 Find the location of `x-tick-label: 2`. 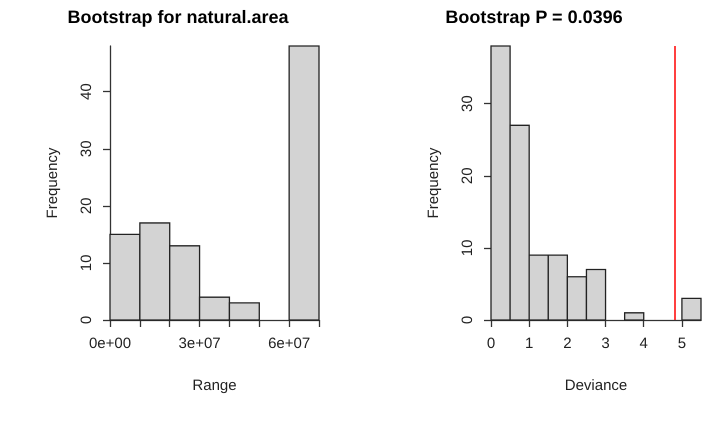

x-tick-label: 2 is located at coordinates (567, 343).